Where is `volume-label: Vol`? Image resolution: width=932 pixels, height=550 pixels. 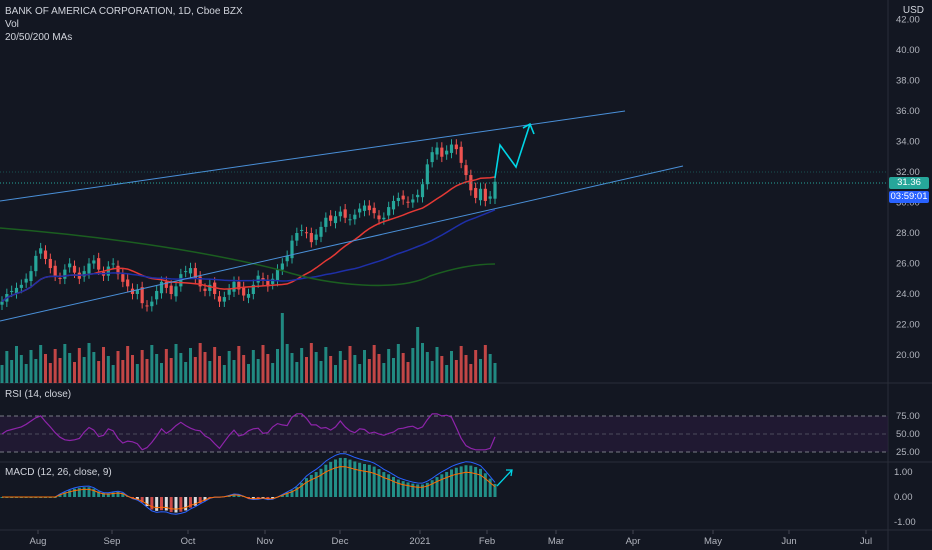
volume-label: Vol is located at coordinates (12, 24).